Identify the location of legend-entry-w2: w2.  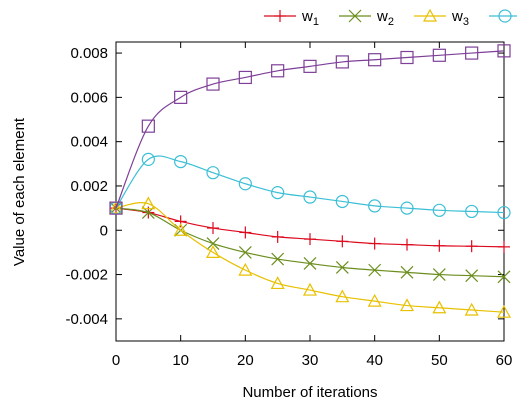
(366, 18).